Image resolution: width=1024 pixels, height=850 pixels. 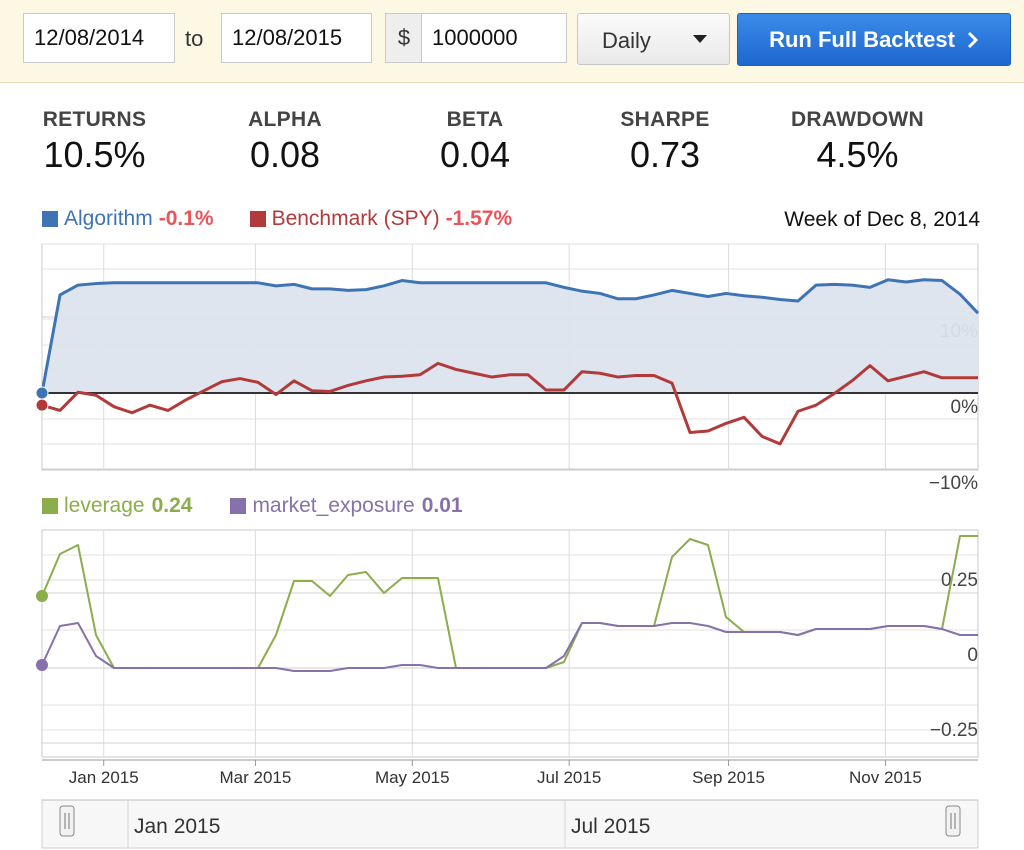 I want to click on market-exposure-series-line, so click(x=509, y=647).